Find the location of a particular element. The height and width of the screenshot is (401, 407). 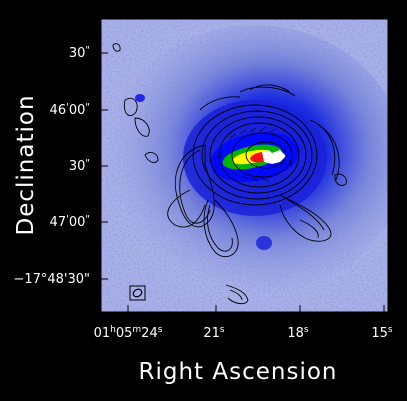

x-axis-title: Right Ascension is located at coordinates (238, 372).